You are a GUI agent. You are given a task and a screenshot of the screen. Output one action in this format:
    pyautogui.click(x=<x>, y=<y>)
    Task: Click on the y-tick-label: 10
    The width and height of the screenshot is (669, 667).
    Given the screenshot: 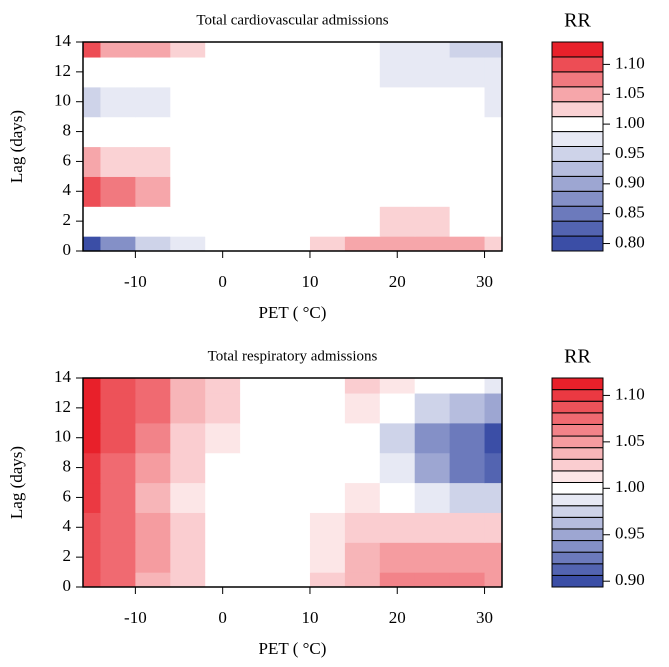 What is the action you would take?
    pyautogui.click(x=62, y=436)
    